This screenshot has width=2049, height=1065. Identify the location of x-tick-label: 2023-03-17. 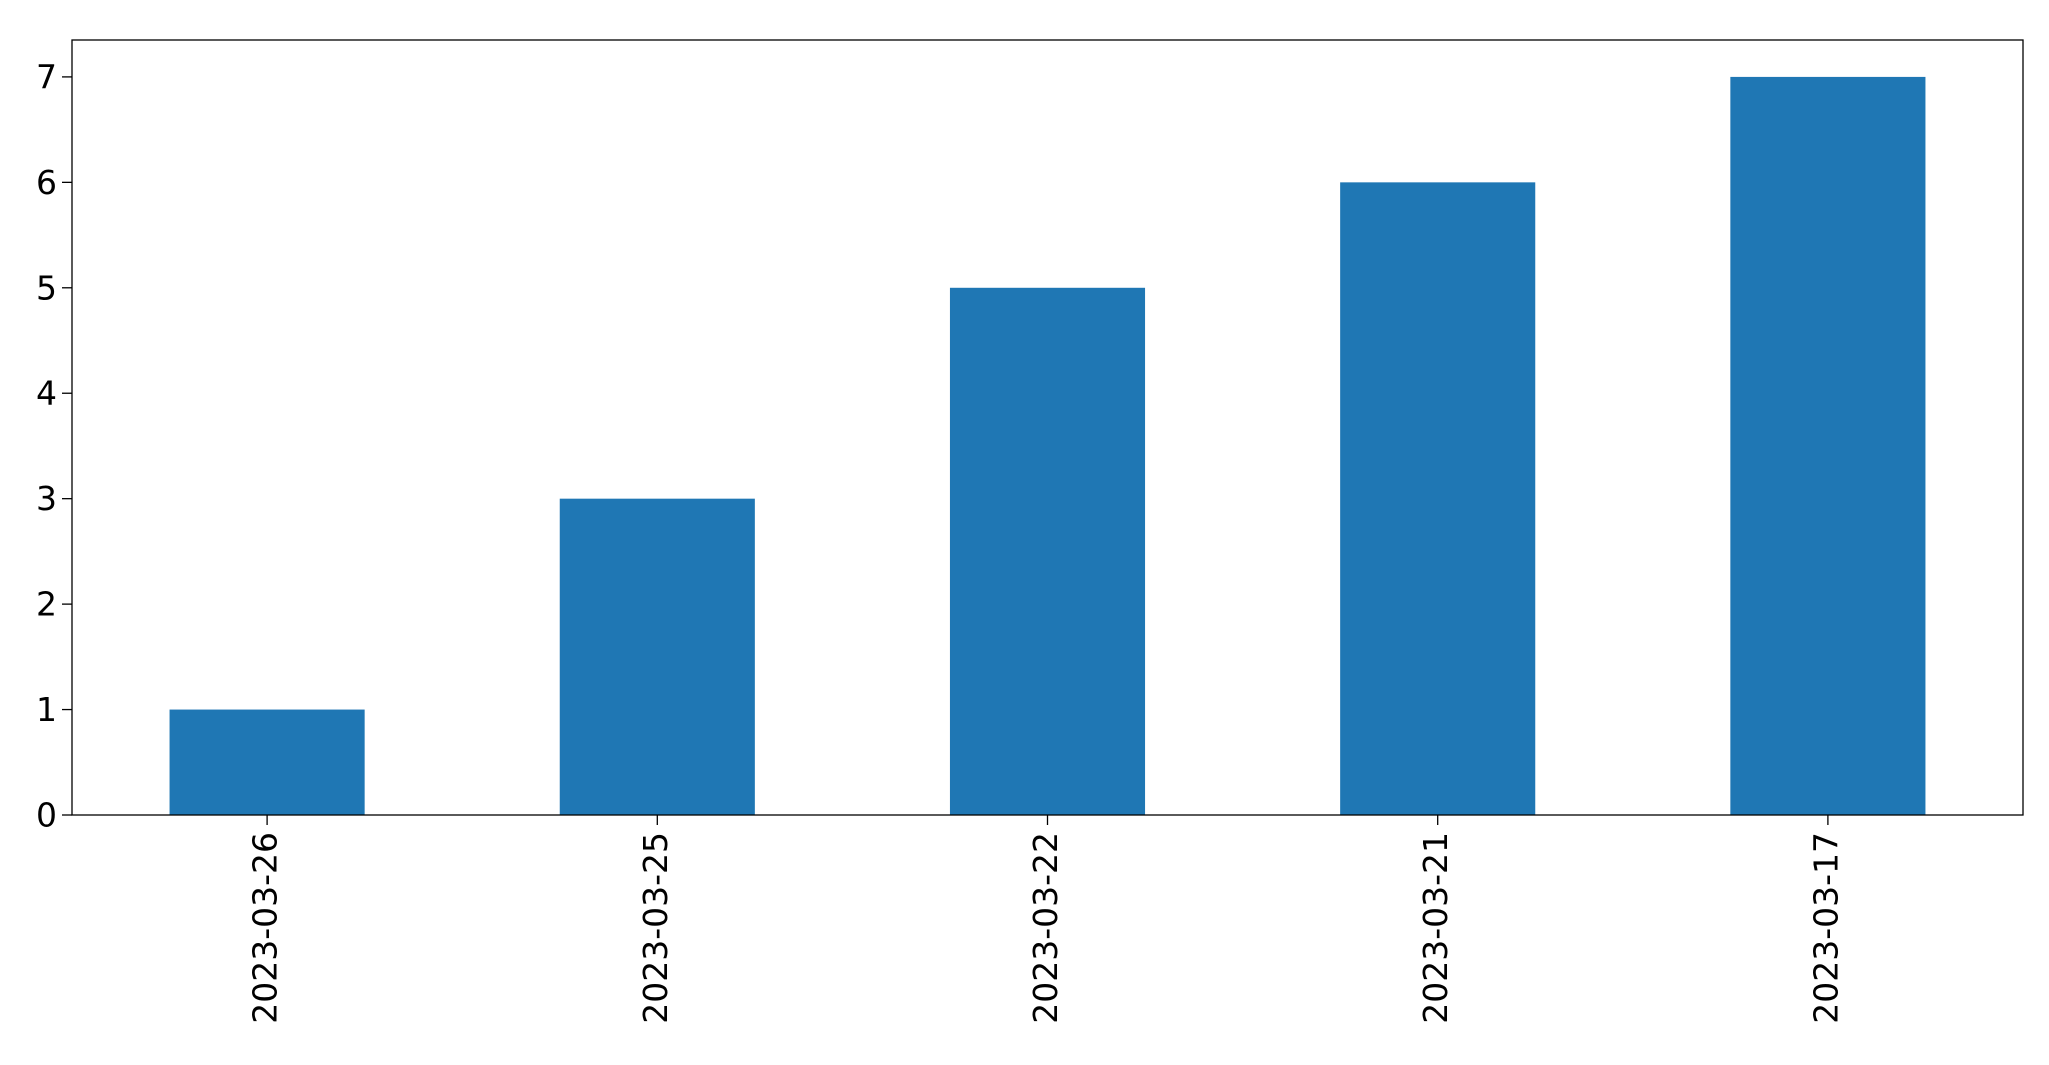
(1825, 928).